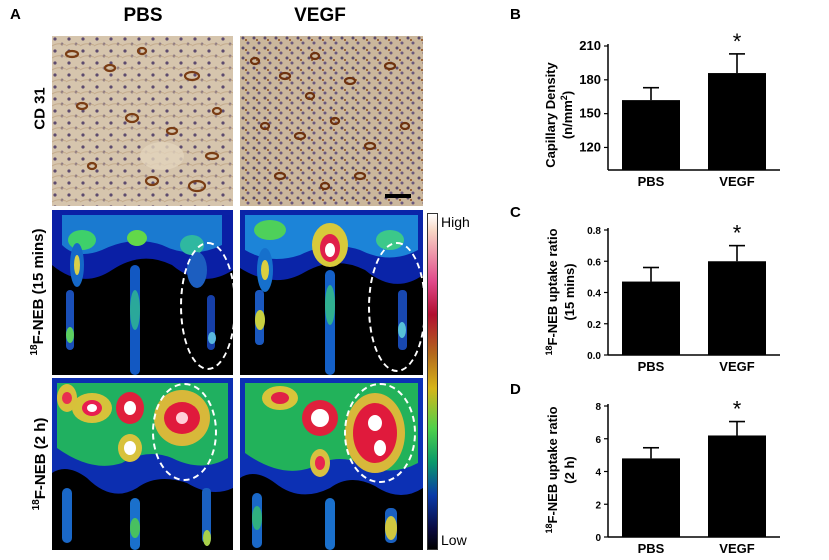 Image resolution: width=829 pixels, height=560 pixels. Describe the element at coordinates (590, 45) in the screenshot. I see `y-tick-label: 210` at that location.